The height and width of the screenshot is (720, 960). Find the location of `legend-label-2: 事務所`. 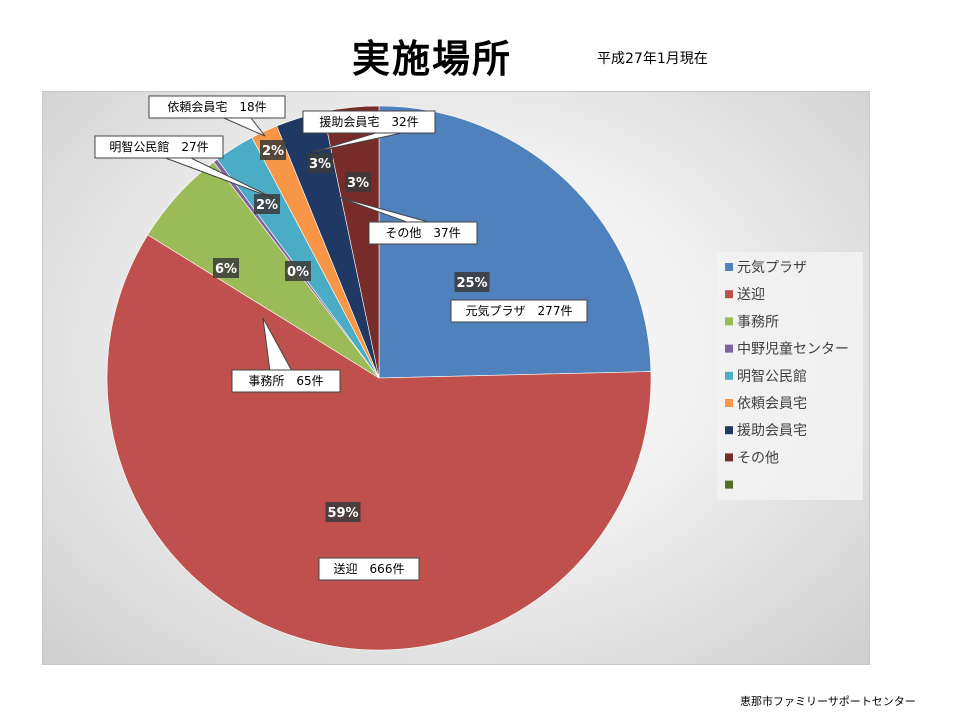

legend-label-2: 事務所 is located at coordinates (758, 322).